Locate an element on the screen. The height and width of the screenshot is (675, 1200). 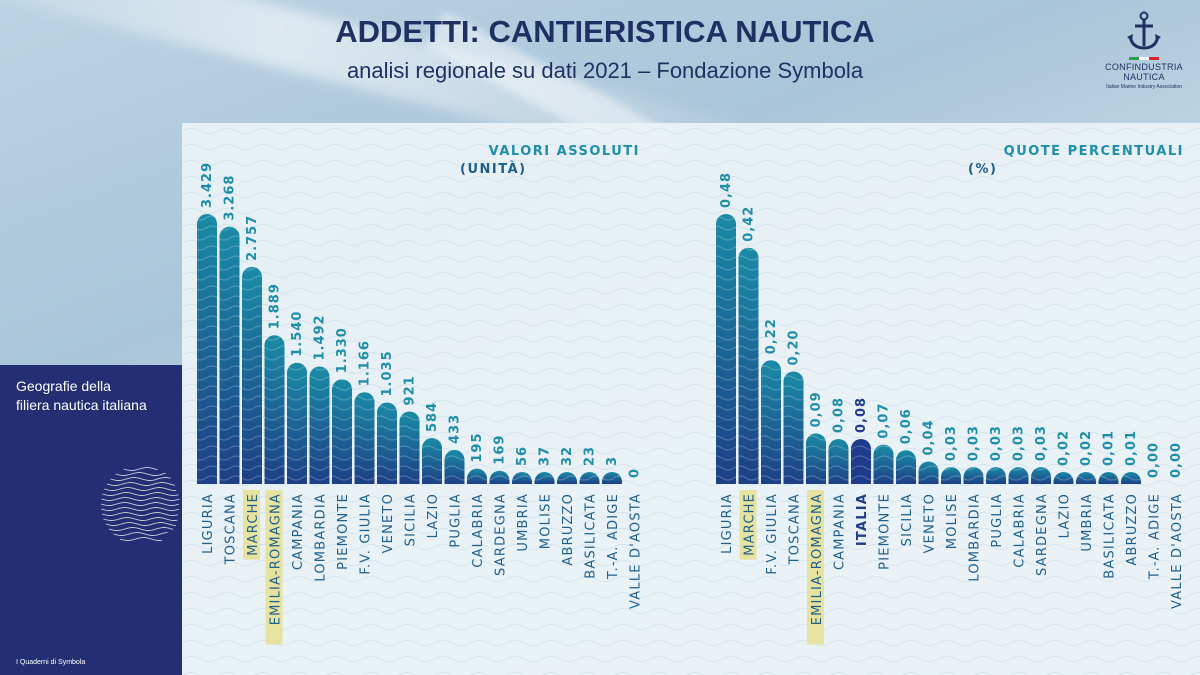
bar-value-label: 1.330 is located at coordinates (342, 350).